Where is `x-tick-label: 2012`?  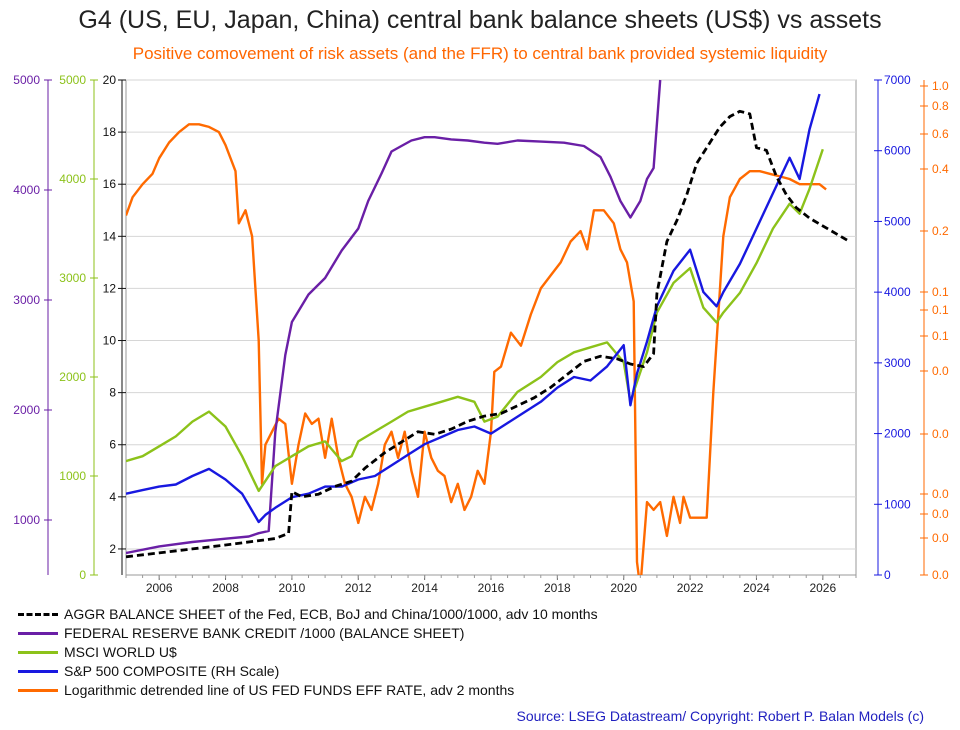 x-tick-label: 2012 is located at coordinates (358, 588).